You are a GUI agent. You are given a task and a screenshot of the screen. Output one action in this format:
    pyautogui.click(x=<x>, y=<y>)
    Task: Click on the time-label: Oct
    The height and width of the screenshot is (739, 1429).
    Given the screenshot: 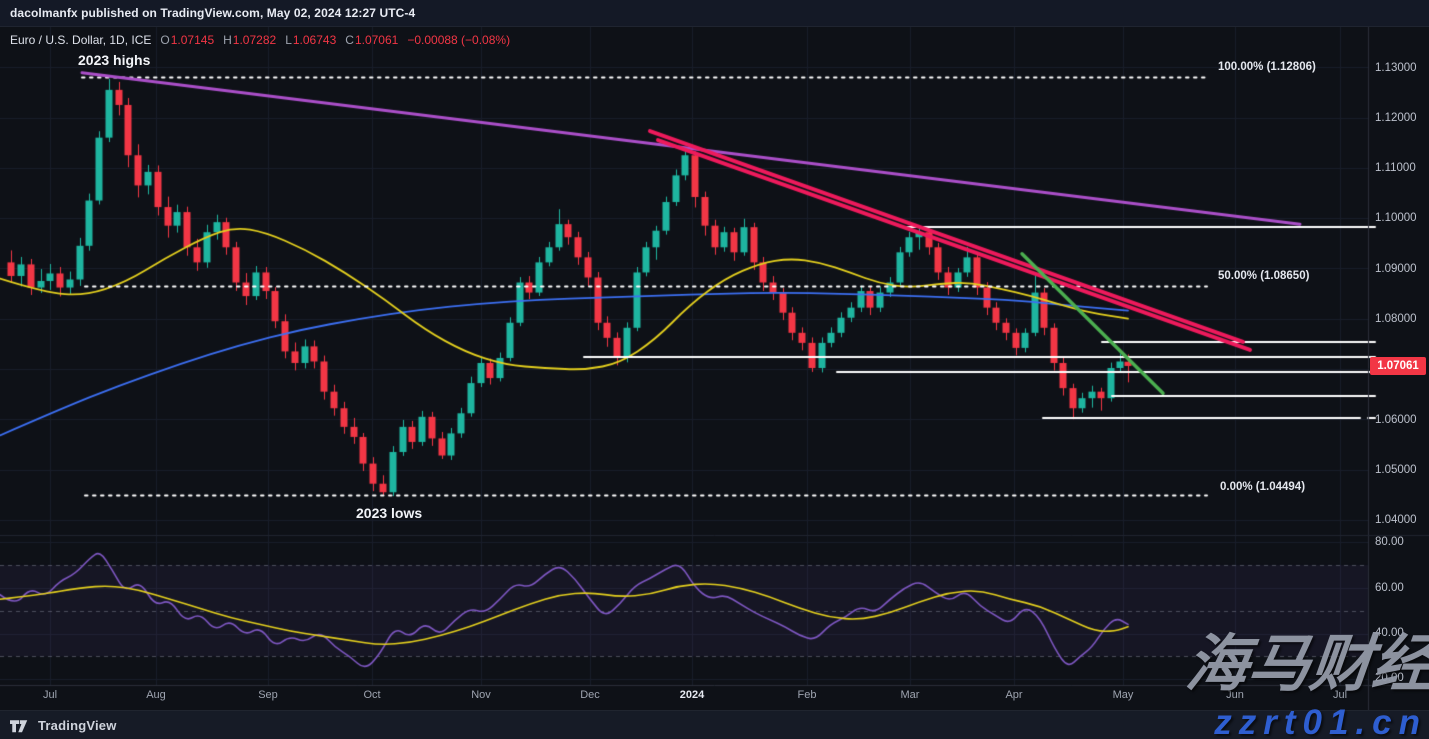 What is the action you would take?
    pyautogui.click(x=372, y=695)
    